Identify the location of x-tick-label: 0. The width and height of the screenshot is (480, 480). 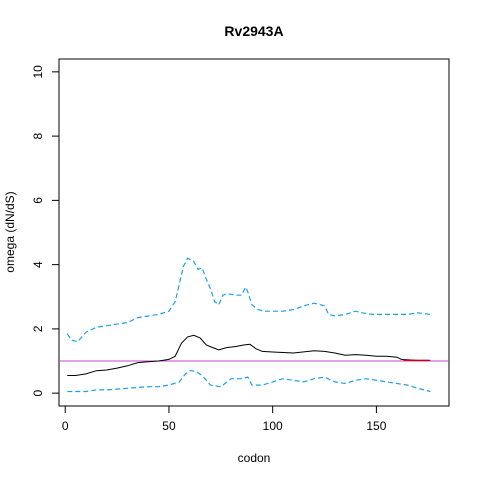
(65, 426).